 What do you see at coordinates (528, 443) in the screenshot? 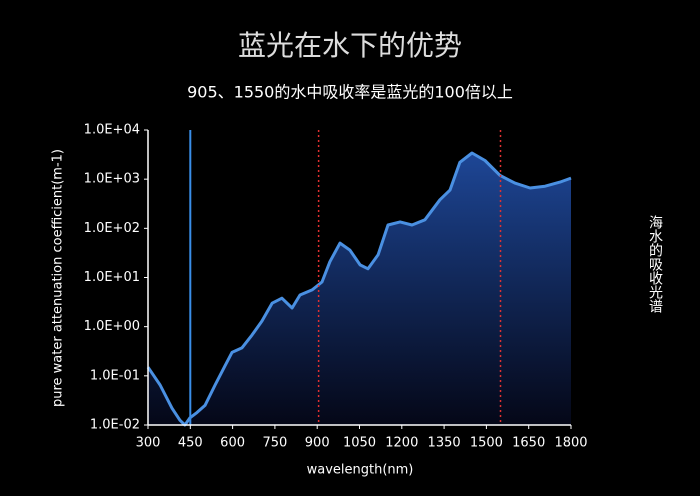
I see `x-tick-label: 1650` at bounding box center [528, 443].